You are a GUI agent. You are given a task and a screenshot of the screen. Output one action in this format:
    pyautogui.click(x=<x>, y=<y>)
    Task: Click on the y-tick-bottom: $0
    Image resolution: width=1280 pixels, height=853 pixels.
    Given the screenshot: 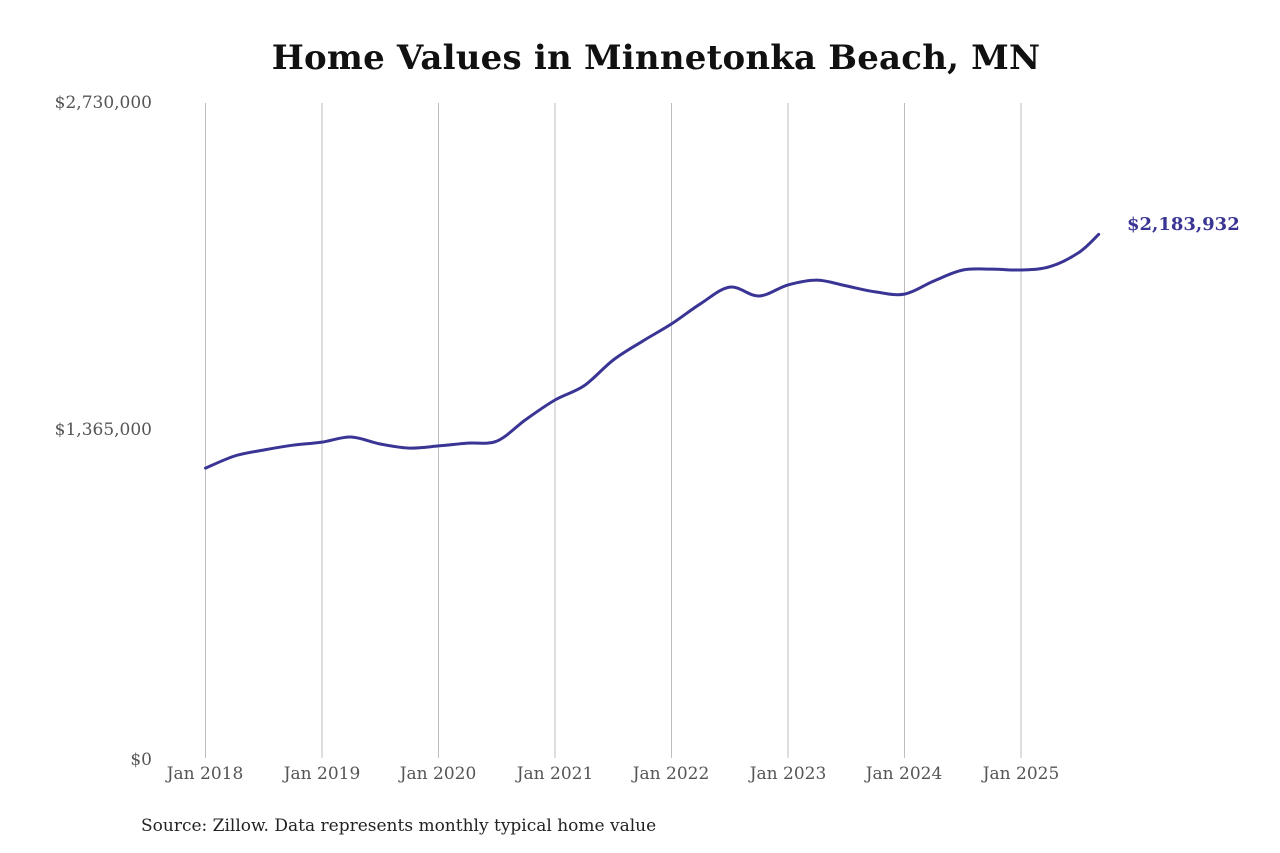 What is the action you would take?
    pyautogui.click(x=141, y=760)
    